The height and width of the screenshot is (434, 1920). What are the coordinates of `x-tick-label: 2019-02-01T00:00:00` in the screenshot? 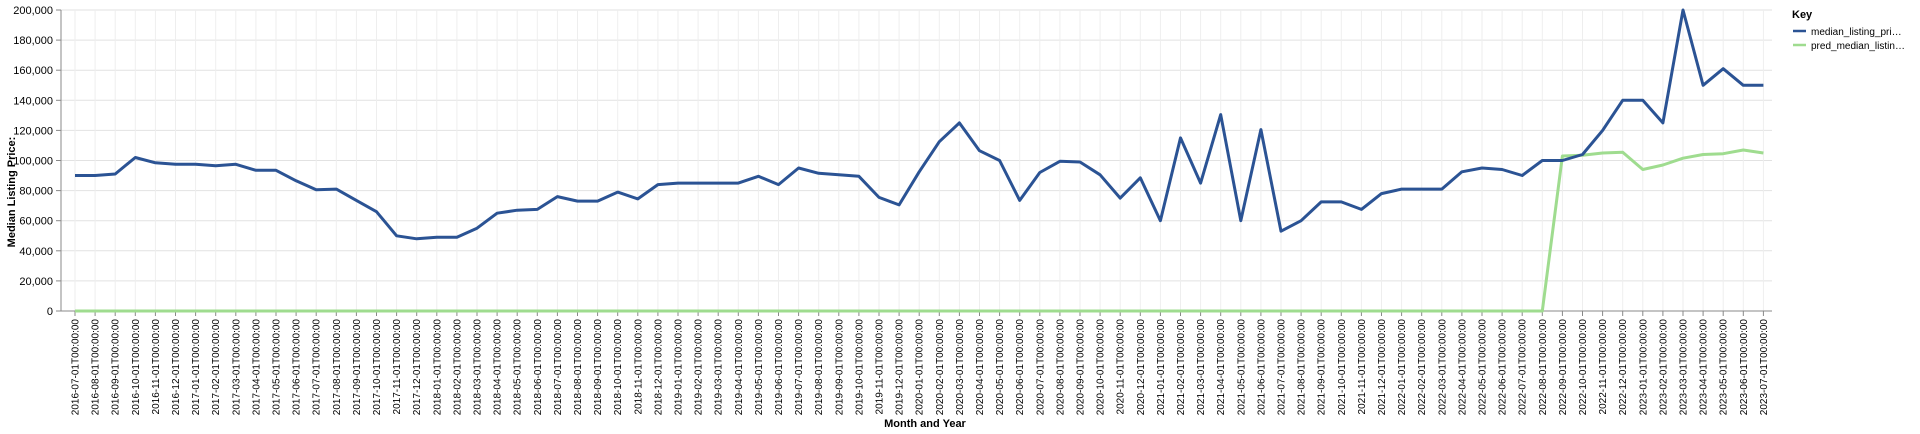 It's located at (699, 367).